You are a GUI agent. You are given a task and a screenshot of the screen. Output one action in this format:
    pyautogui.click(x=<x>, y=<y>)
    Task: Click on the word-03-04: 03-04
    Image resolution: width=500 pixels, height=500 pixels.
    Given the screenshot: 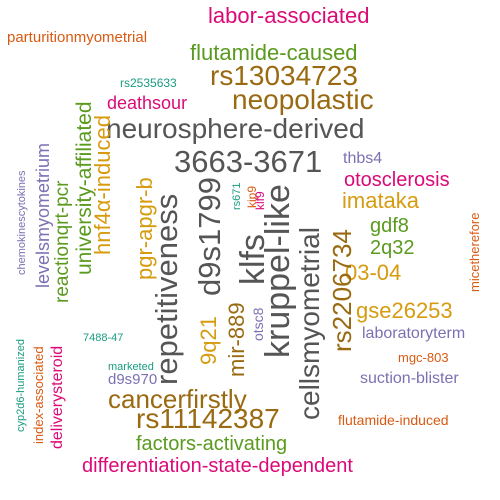 What is the action you would take?
    pyautogui.click(x=373, y=272)
    